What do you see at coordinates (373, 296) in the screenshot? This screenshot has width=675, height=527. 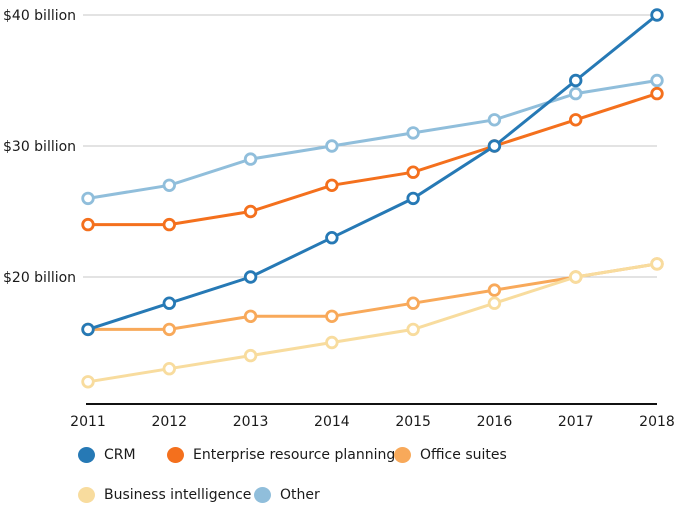 I see `series-line` at bounding box center [373, 296].